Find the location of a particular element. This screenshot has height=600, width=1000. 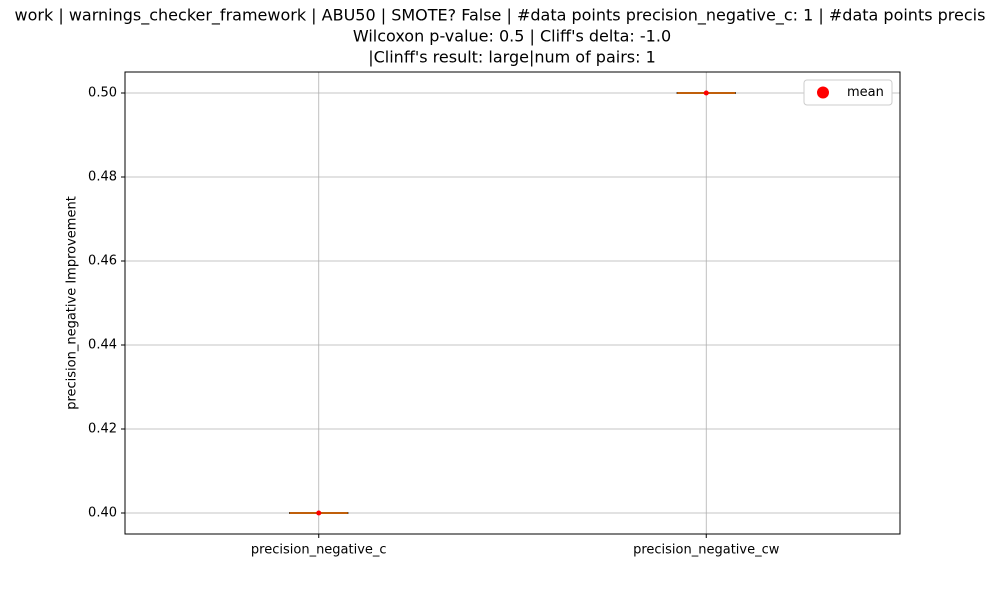

legend-label: mean is located at coordinates (865, 92).